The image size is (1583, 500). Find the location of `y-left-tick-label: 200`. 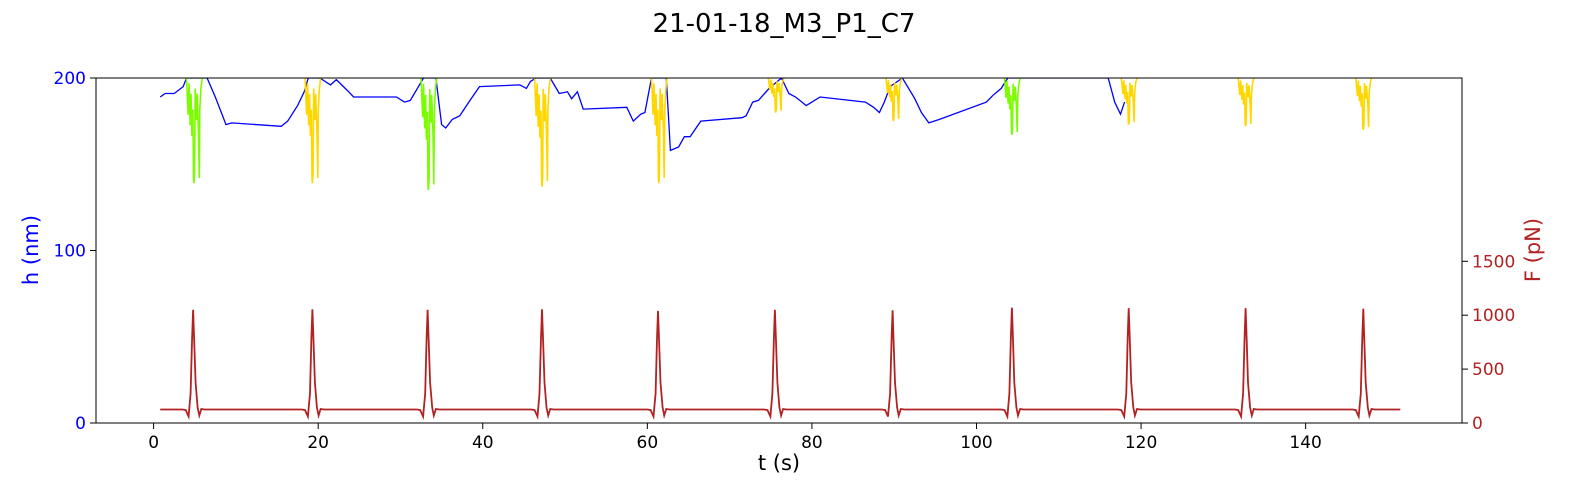

y-left-tick-label: 200 is located at coordinates (70, 79).